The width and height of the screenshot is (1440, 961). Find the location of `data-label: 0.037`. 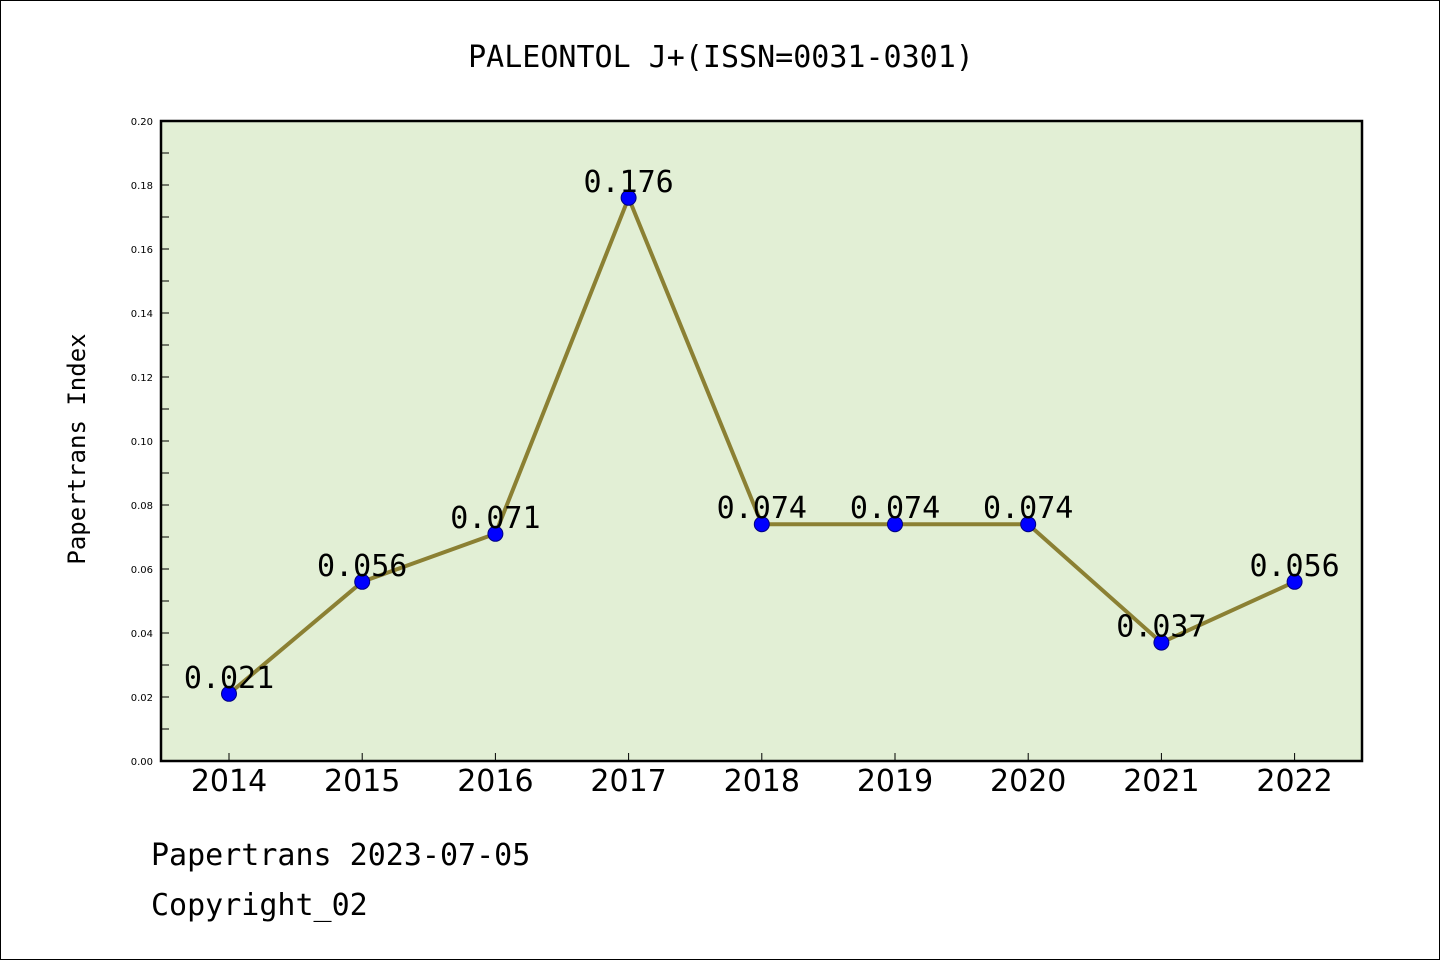

data-label: 0.037 is located at coordinates (1161, 627).